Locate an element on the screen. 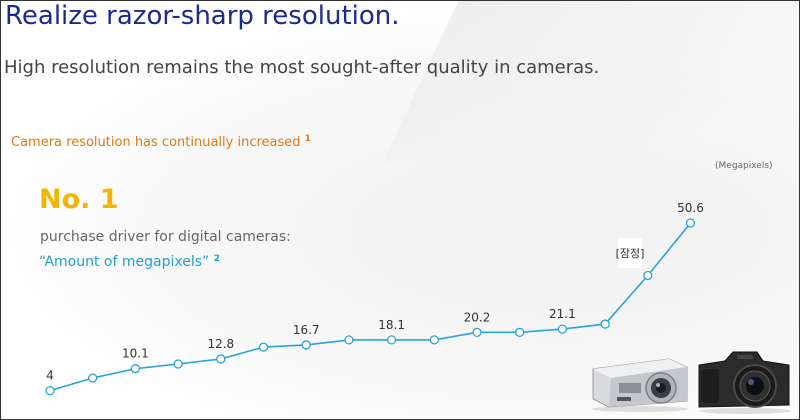 This screenshot has height=420, width=800. data-label: 12.8 is located at coordinates (220, 344).